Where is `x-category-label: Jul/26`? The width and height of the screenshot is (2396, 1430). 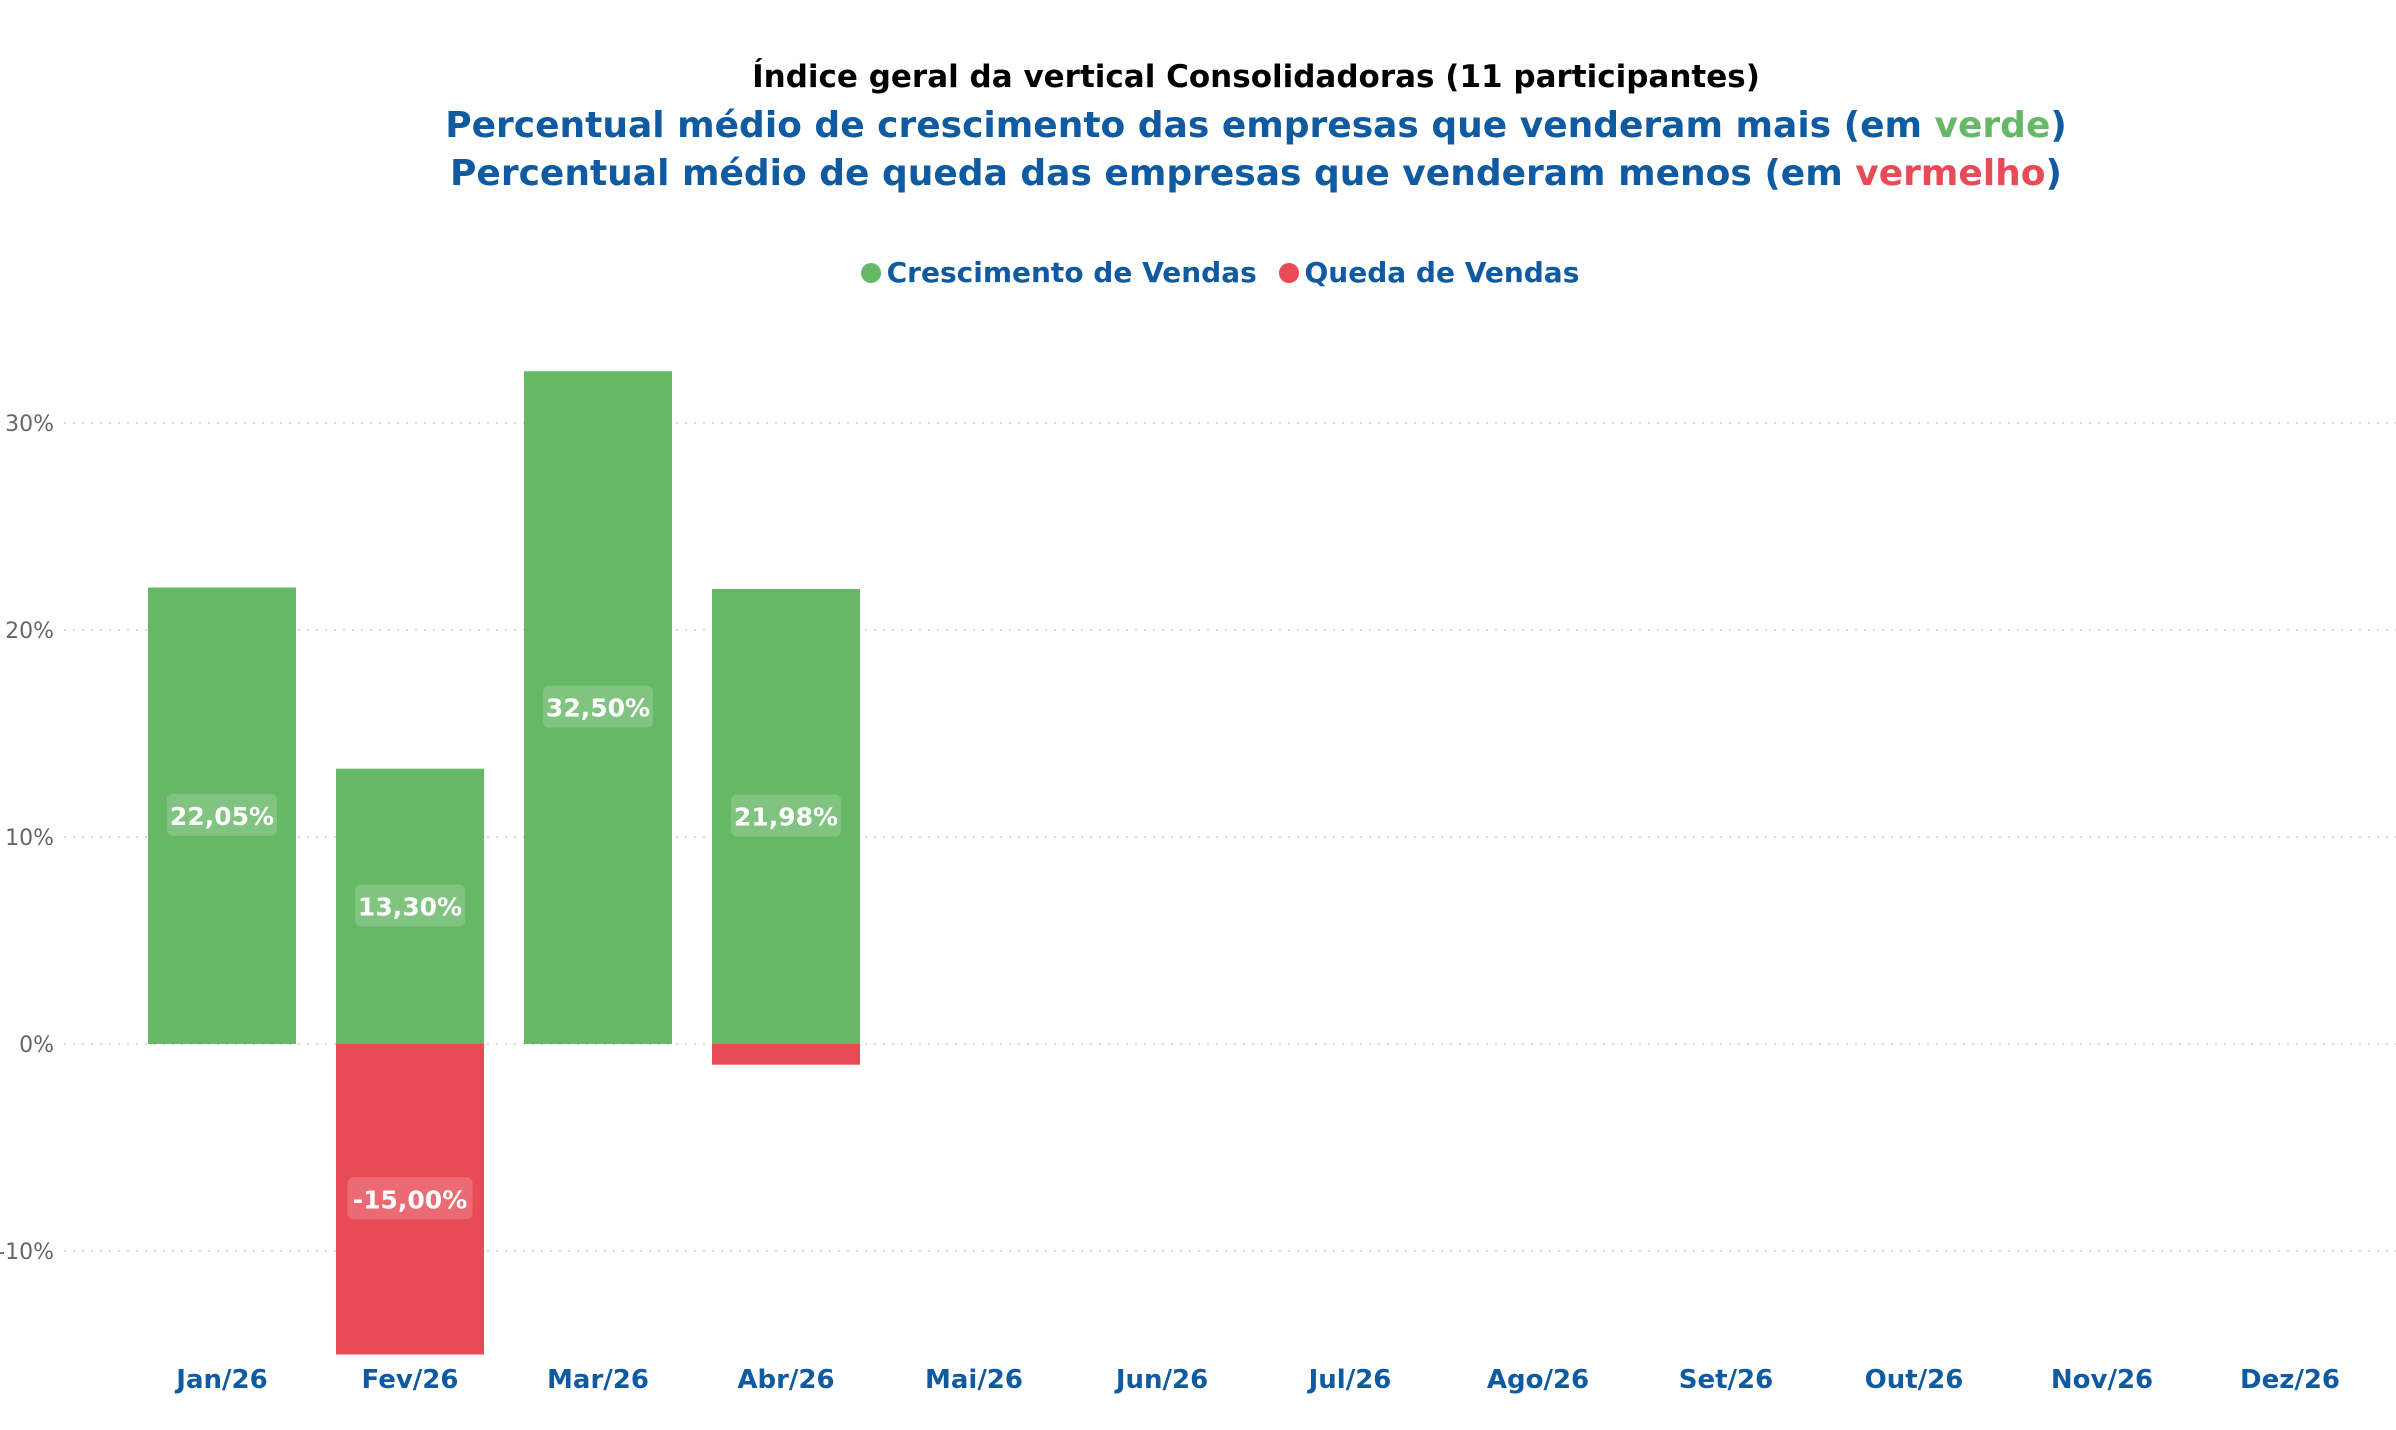
x-category-label: Jul/26 is located at coordinates (1349, 1380).